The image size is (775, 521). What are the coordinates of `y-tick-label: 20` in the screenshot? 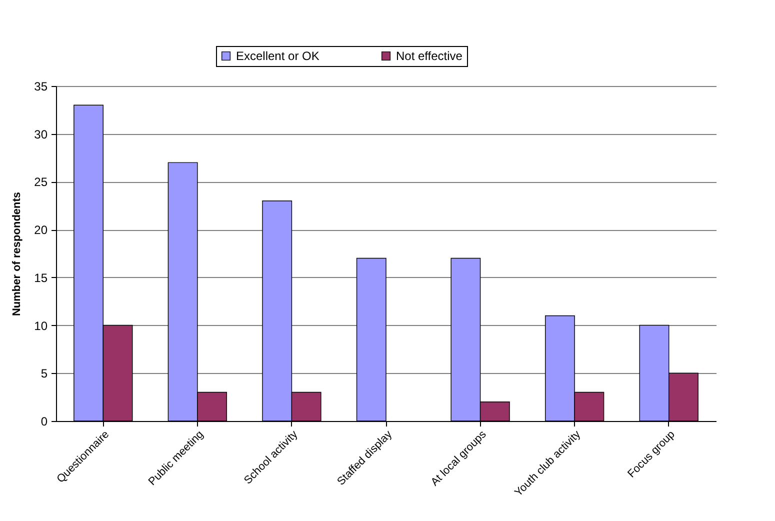 It's located at (41, 230).